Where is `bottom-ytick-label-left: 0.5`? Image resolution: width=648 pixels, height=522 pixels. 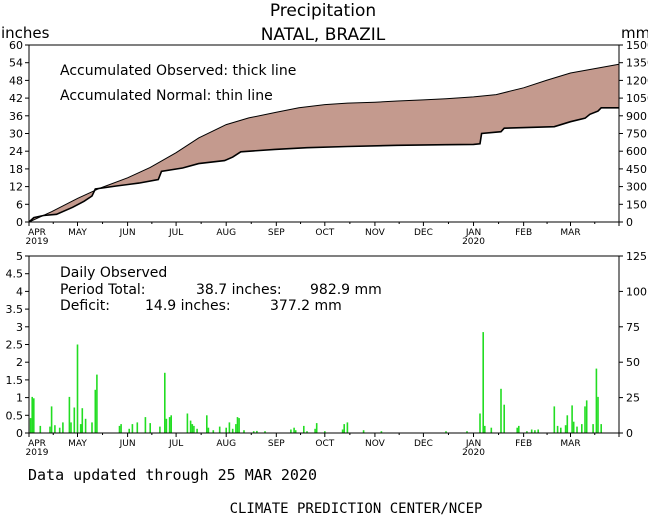
bottom-ytick-label-left: 0.5 is located at coordinates (15, 415).